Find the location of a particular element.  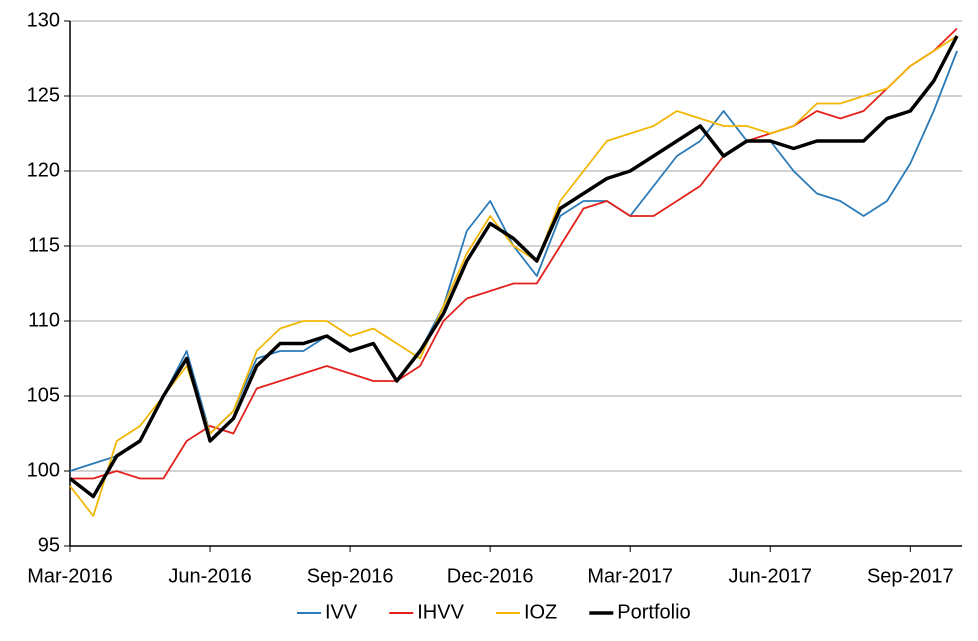

y-tick-label: 120 is located at coordinates (43, 170).